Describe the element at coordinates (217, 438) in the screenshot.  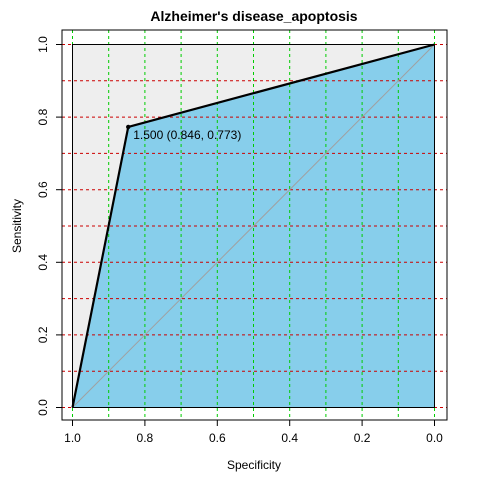
I see `x-tick-label: 0.6` at that location.